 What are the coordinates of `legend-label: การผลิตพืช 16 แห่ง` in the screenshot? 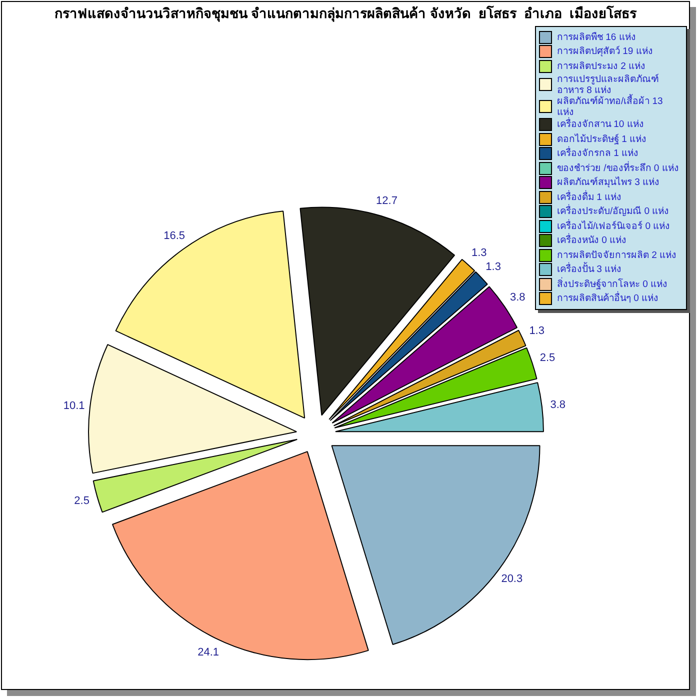 It's located at (596, 37).